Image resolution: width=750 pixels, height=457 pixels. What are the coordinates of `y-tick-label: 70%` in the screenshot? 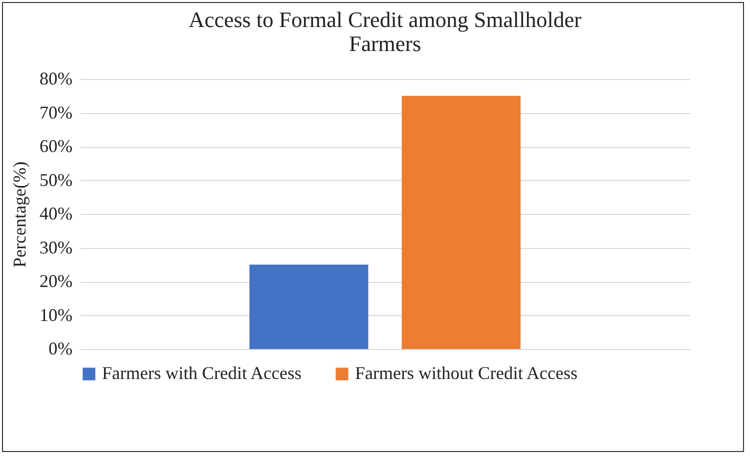 It's located at (56, 112).